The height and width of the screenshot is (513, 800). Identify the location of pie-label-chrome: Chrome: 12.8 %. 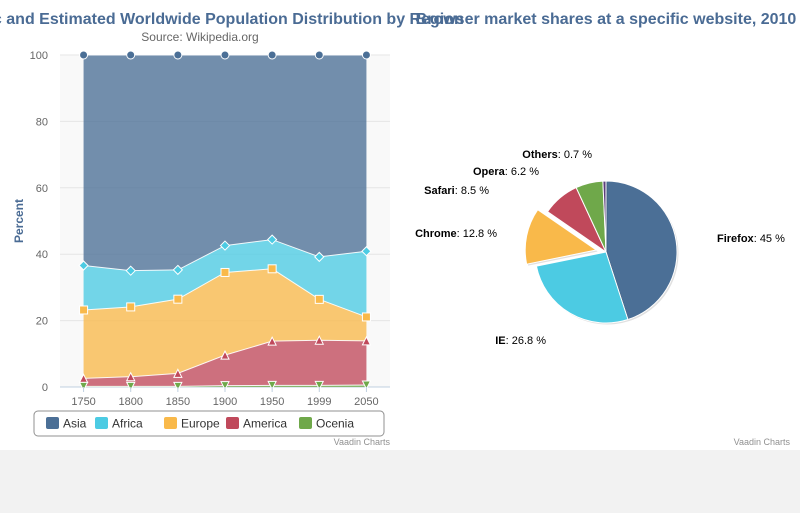
(456, 234).